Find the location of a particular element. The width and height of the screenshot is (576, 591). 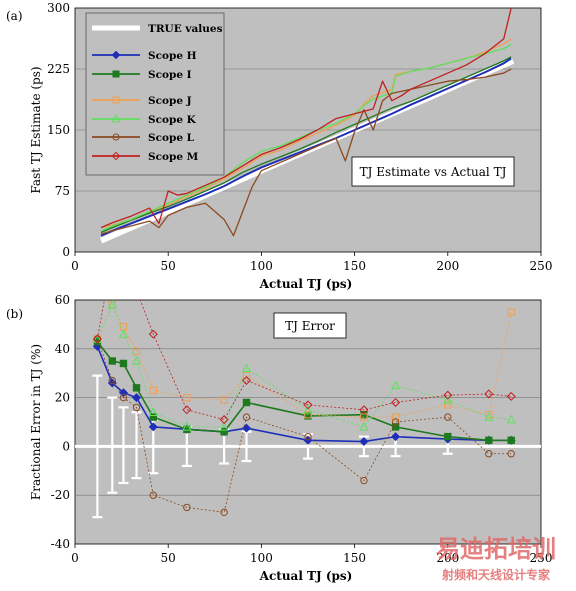

annotation-text-a: TJ Estimate vs Actual TJ is located at coordinates (433, 172).